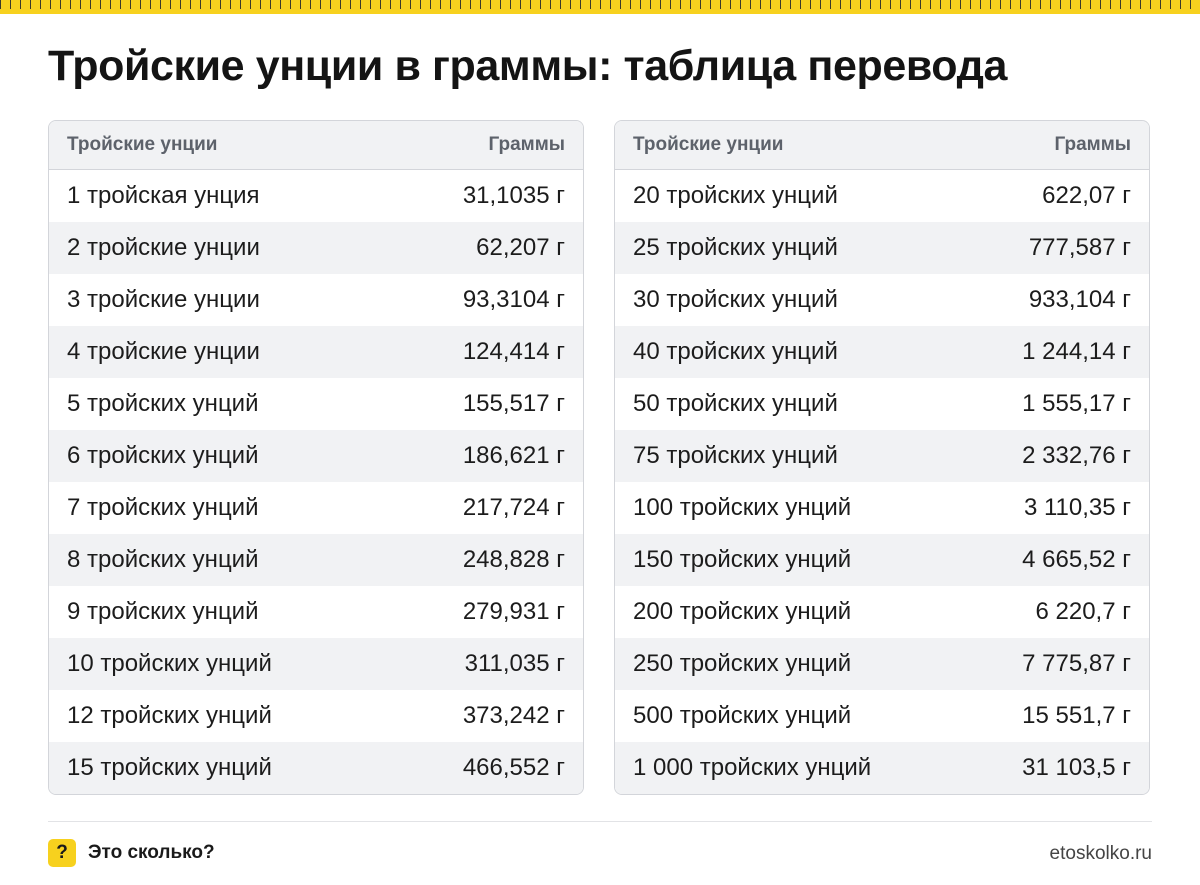 Image resolution: width=1200 pixels, height=885 pixels. Describe the element at coordinates (735, 247) in the screenshot. I see `row-label: 25 тройских унций` at that location.